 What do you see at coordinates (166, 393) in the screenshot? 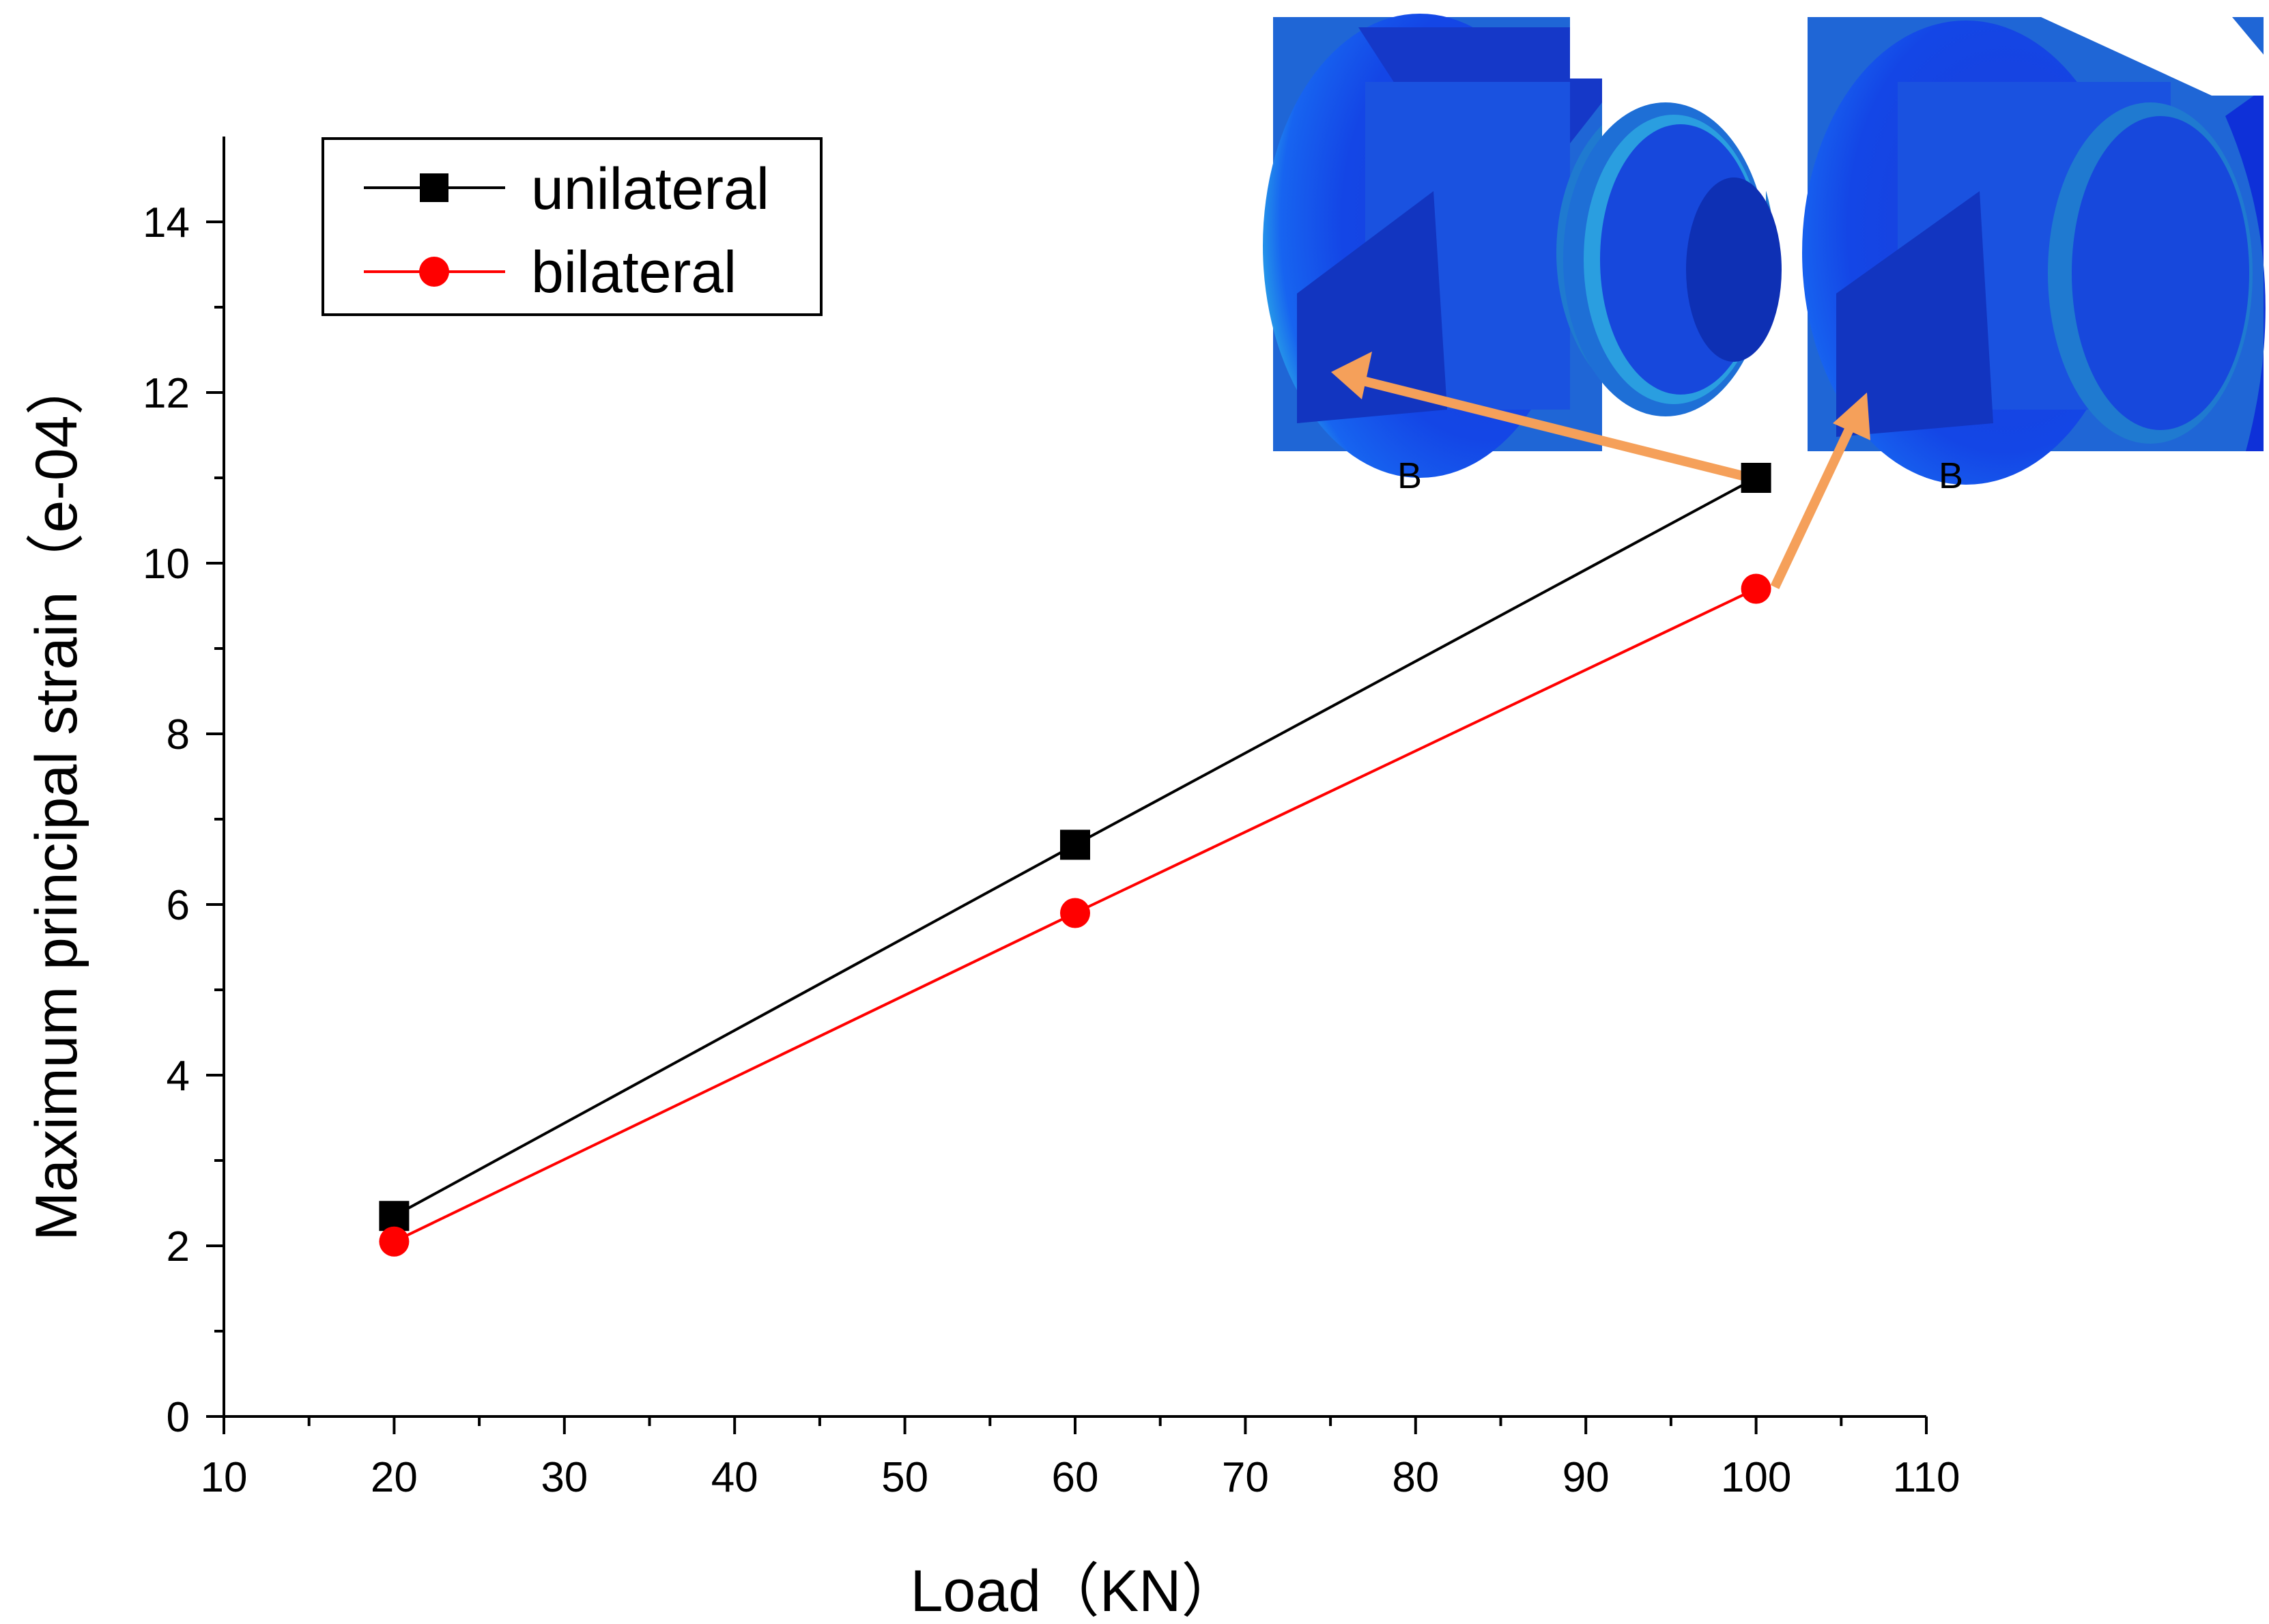
I see `y-tick-label: 12` at bounding box center [166, 393].